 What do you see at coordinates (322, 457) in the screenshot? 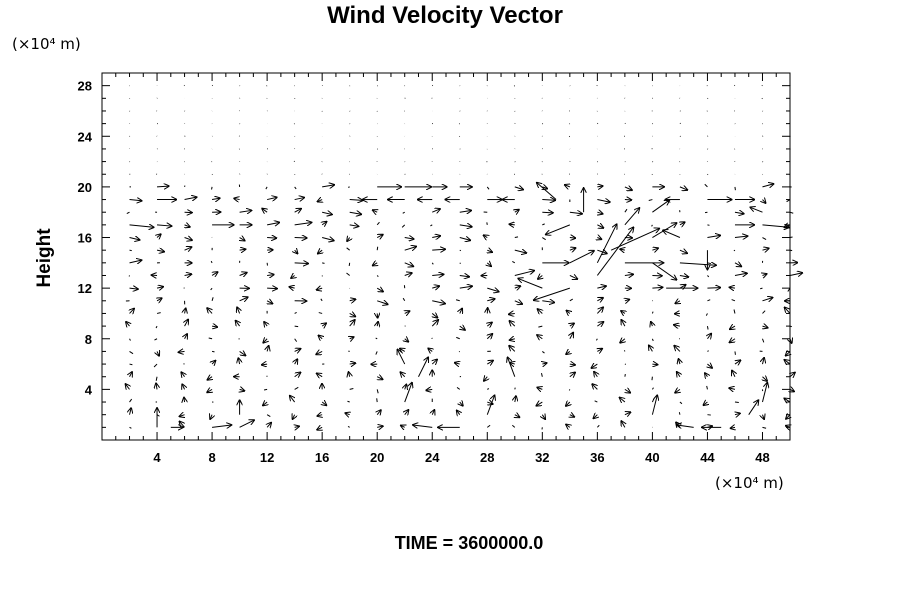
I see `x-tick-label: 16` at bounding box center [322, 457].